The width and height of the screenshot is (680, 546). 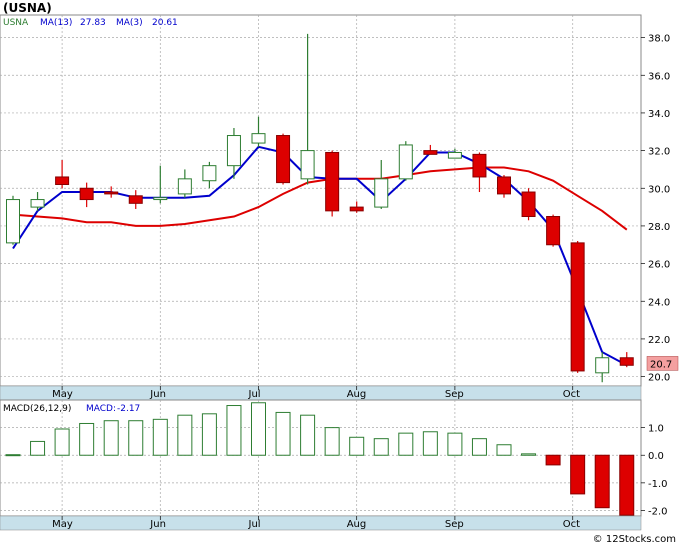 What do you see at coordinates (659, 302) in the screenshot?
I see `price-tick-label: 24.0` at bounding box center [659, 302].